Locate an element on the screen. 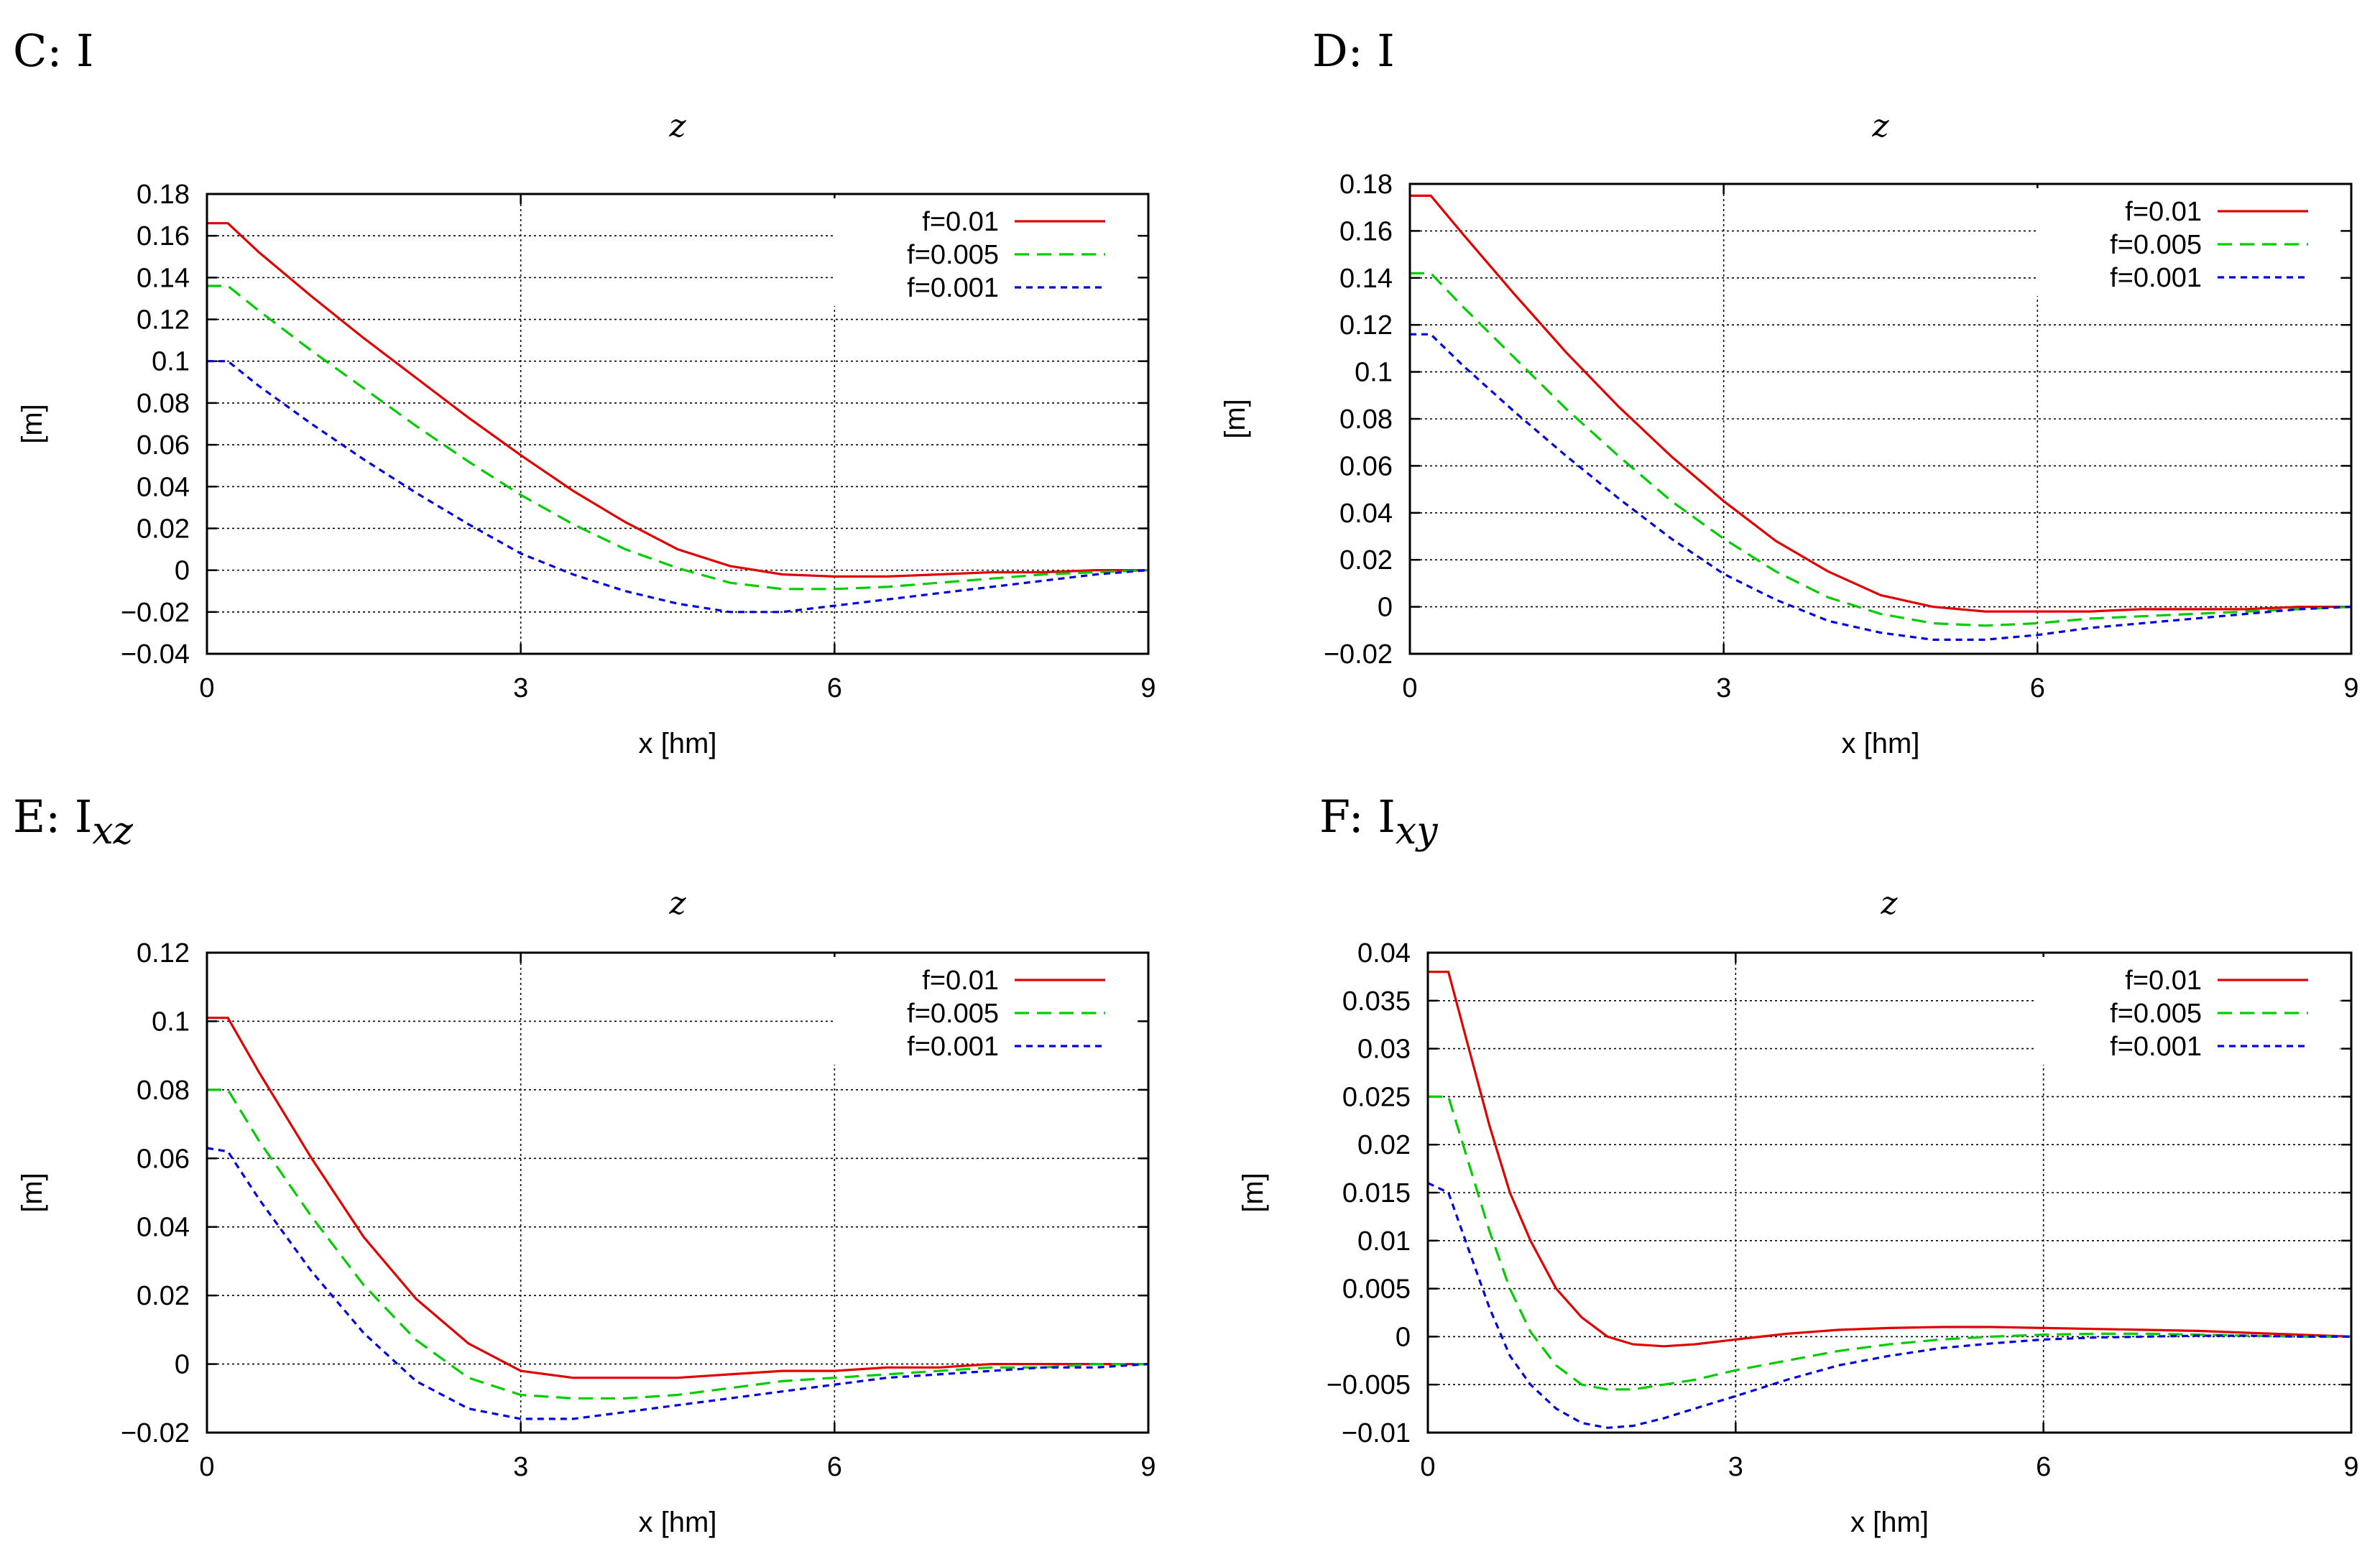  panel-label-subscript: xz is located at coordinates (112, 831).